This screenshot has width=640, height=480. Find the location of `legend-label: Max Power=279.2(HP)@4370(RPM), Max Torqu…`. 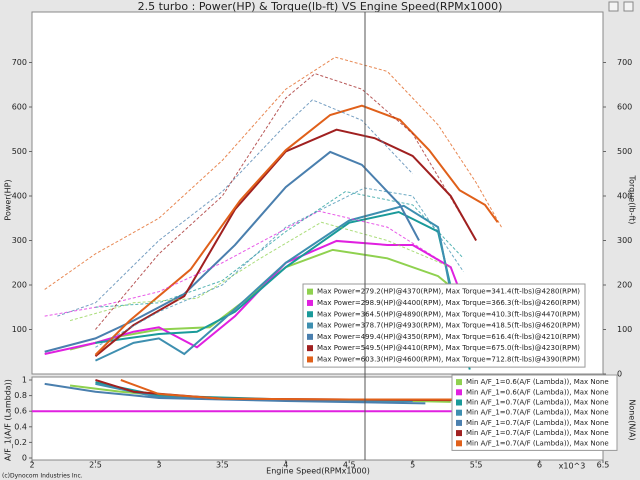

legend-label: Max Power=279.2(HP)@4370(RPM), Max Torqu… is located at coordinates (448, 292).